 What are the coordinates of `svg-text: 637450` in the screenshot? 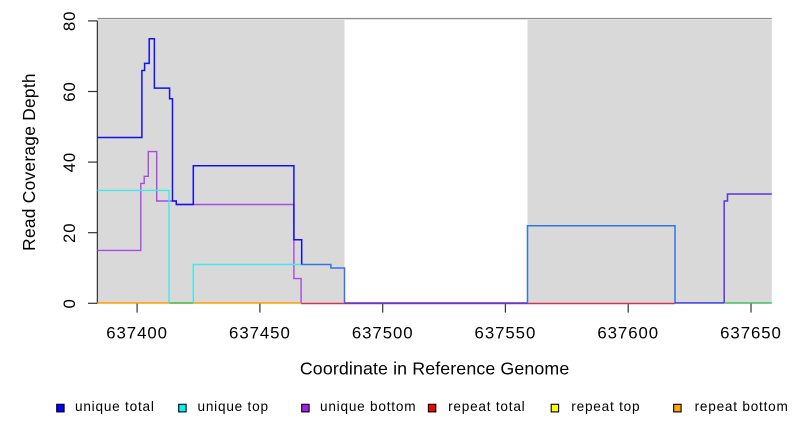 It's located at (260, 332).